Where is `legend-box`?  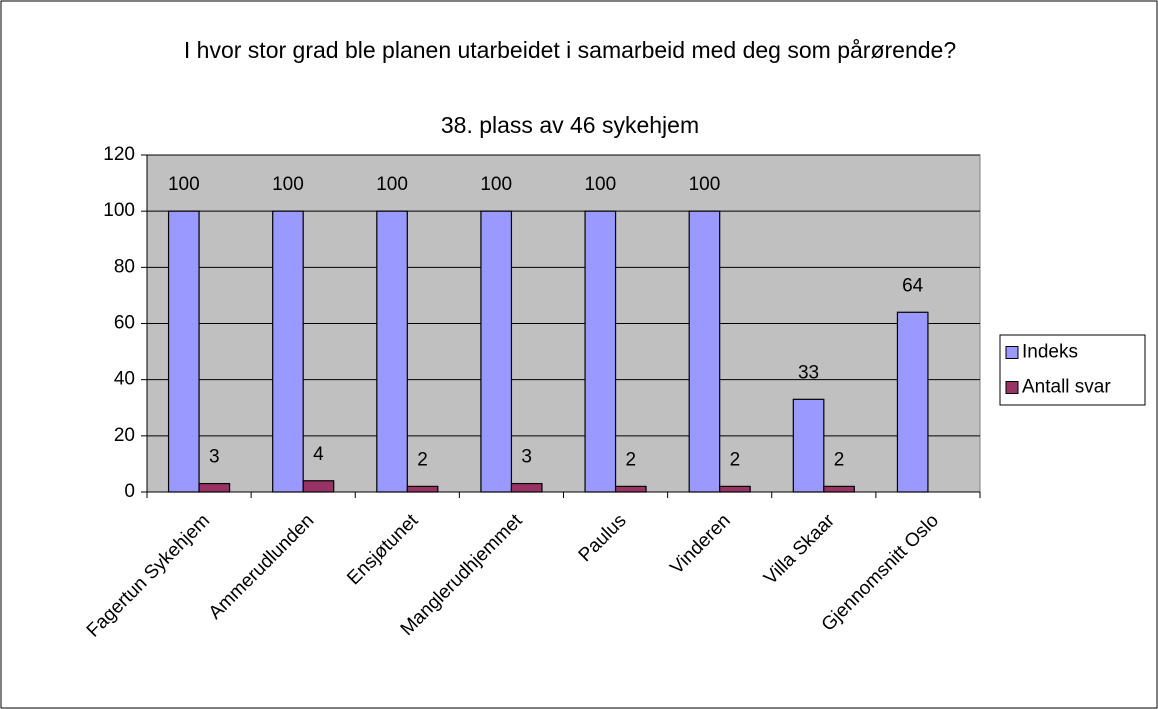
legend-box is located at coordinates (1072, 370).